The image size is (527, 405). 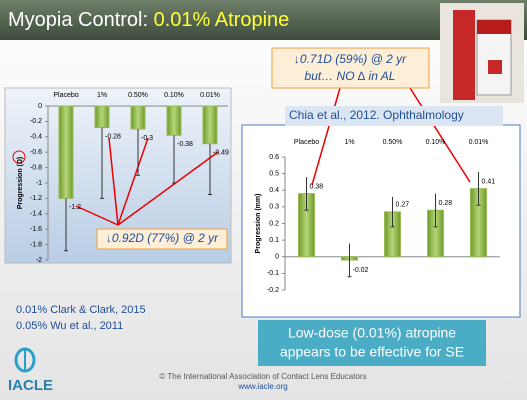 What do you see at coordinates (39, 260) in the screenshot?
I see `y-tick-label: -2` at bounding box center [39, 260].